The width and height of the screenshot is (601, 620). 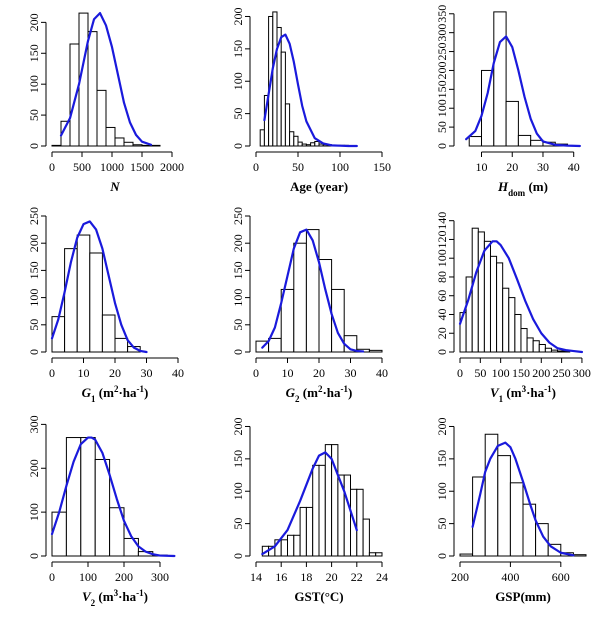 What do you see at coordinates (256, 577) in the screenshot?
I see `x-tick-label: 14` at bounding box center [256, 577].